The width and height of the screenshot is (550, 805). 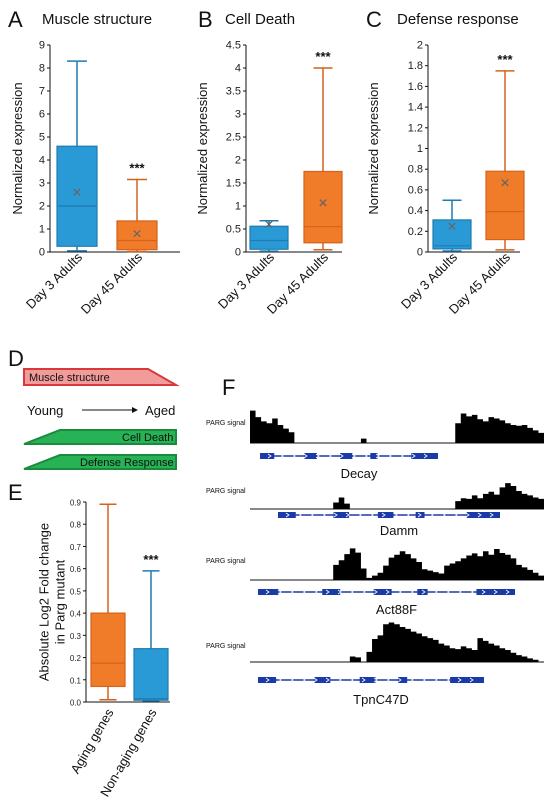 What do you see at coordinates (233, 46) in the screenshot?
I see `y-tick-label: 4.5` at bounding box center [233, 46].